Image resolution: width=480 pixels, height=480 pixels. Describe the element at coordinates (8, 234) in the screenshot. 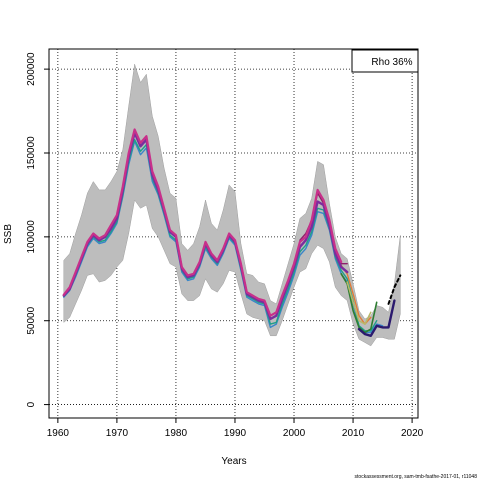

I see `y-axis-label: SSB` at that location.